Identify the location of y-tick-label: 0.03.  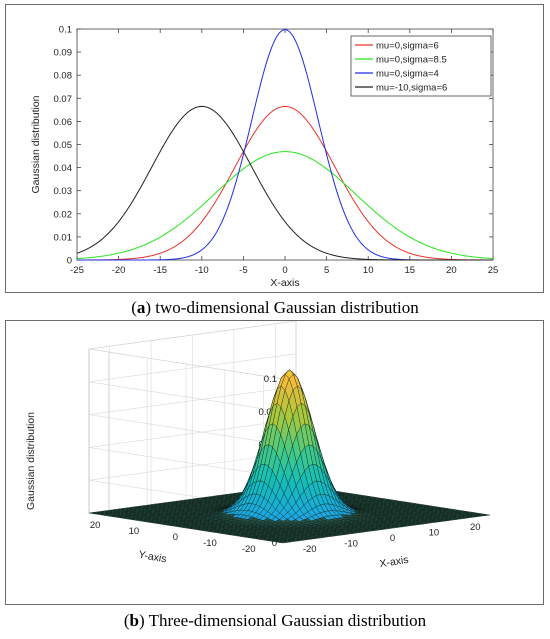
(63, 191).